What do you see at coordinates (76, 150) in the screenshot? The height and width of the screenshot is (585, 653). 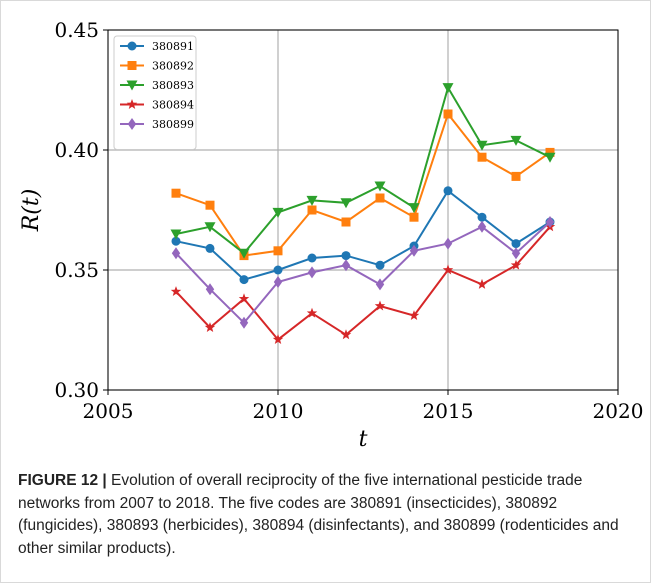 I see `y-tick-label: 0.40` at bounding box center [76, 150].